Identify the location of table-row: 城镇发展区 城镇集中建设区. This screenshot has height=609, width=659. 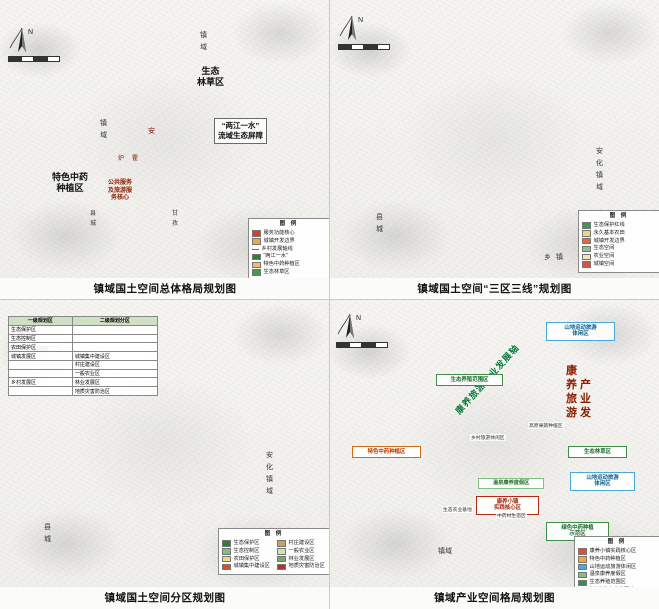
(83, 356).